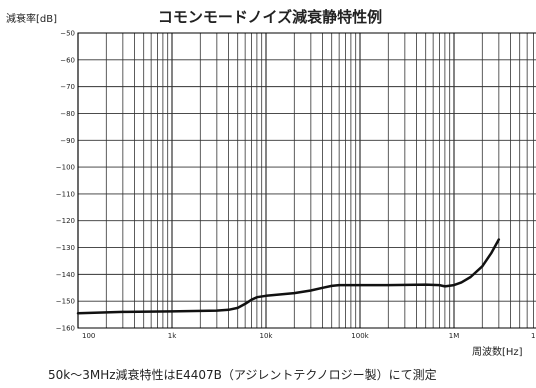  Describe the element at coordinates (172, 336) in the screenshot. I see `x-tick-label: 1k` at that location.